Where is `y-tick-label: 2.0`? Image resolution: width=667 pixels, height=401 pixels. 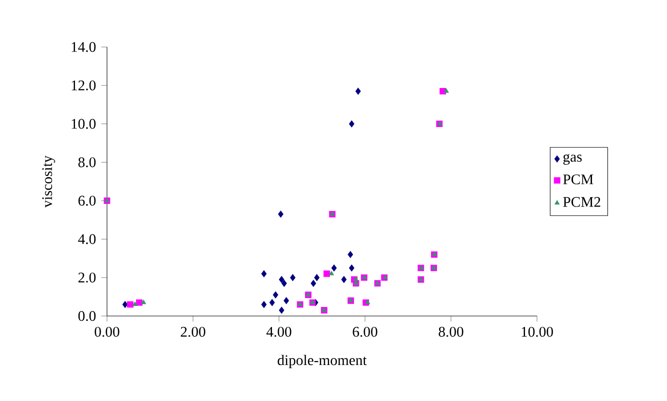 y-tick-label: 2.0 is located at coordinates (87, 277).